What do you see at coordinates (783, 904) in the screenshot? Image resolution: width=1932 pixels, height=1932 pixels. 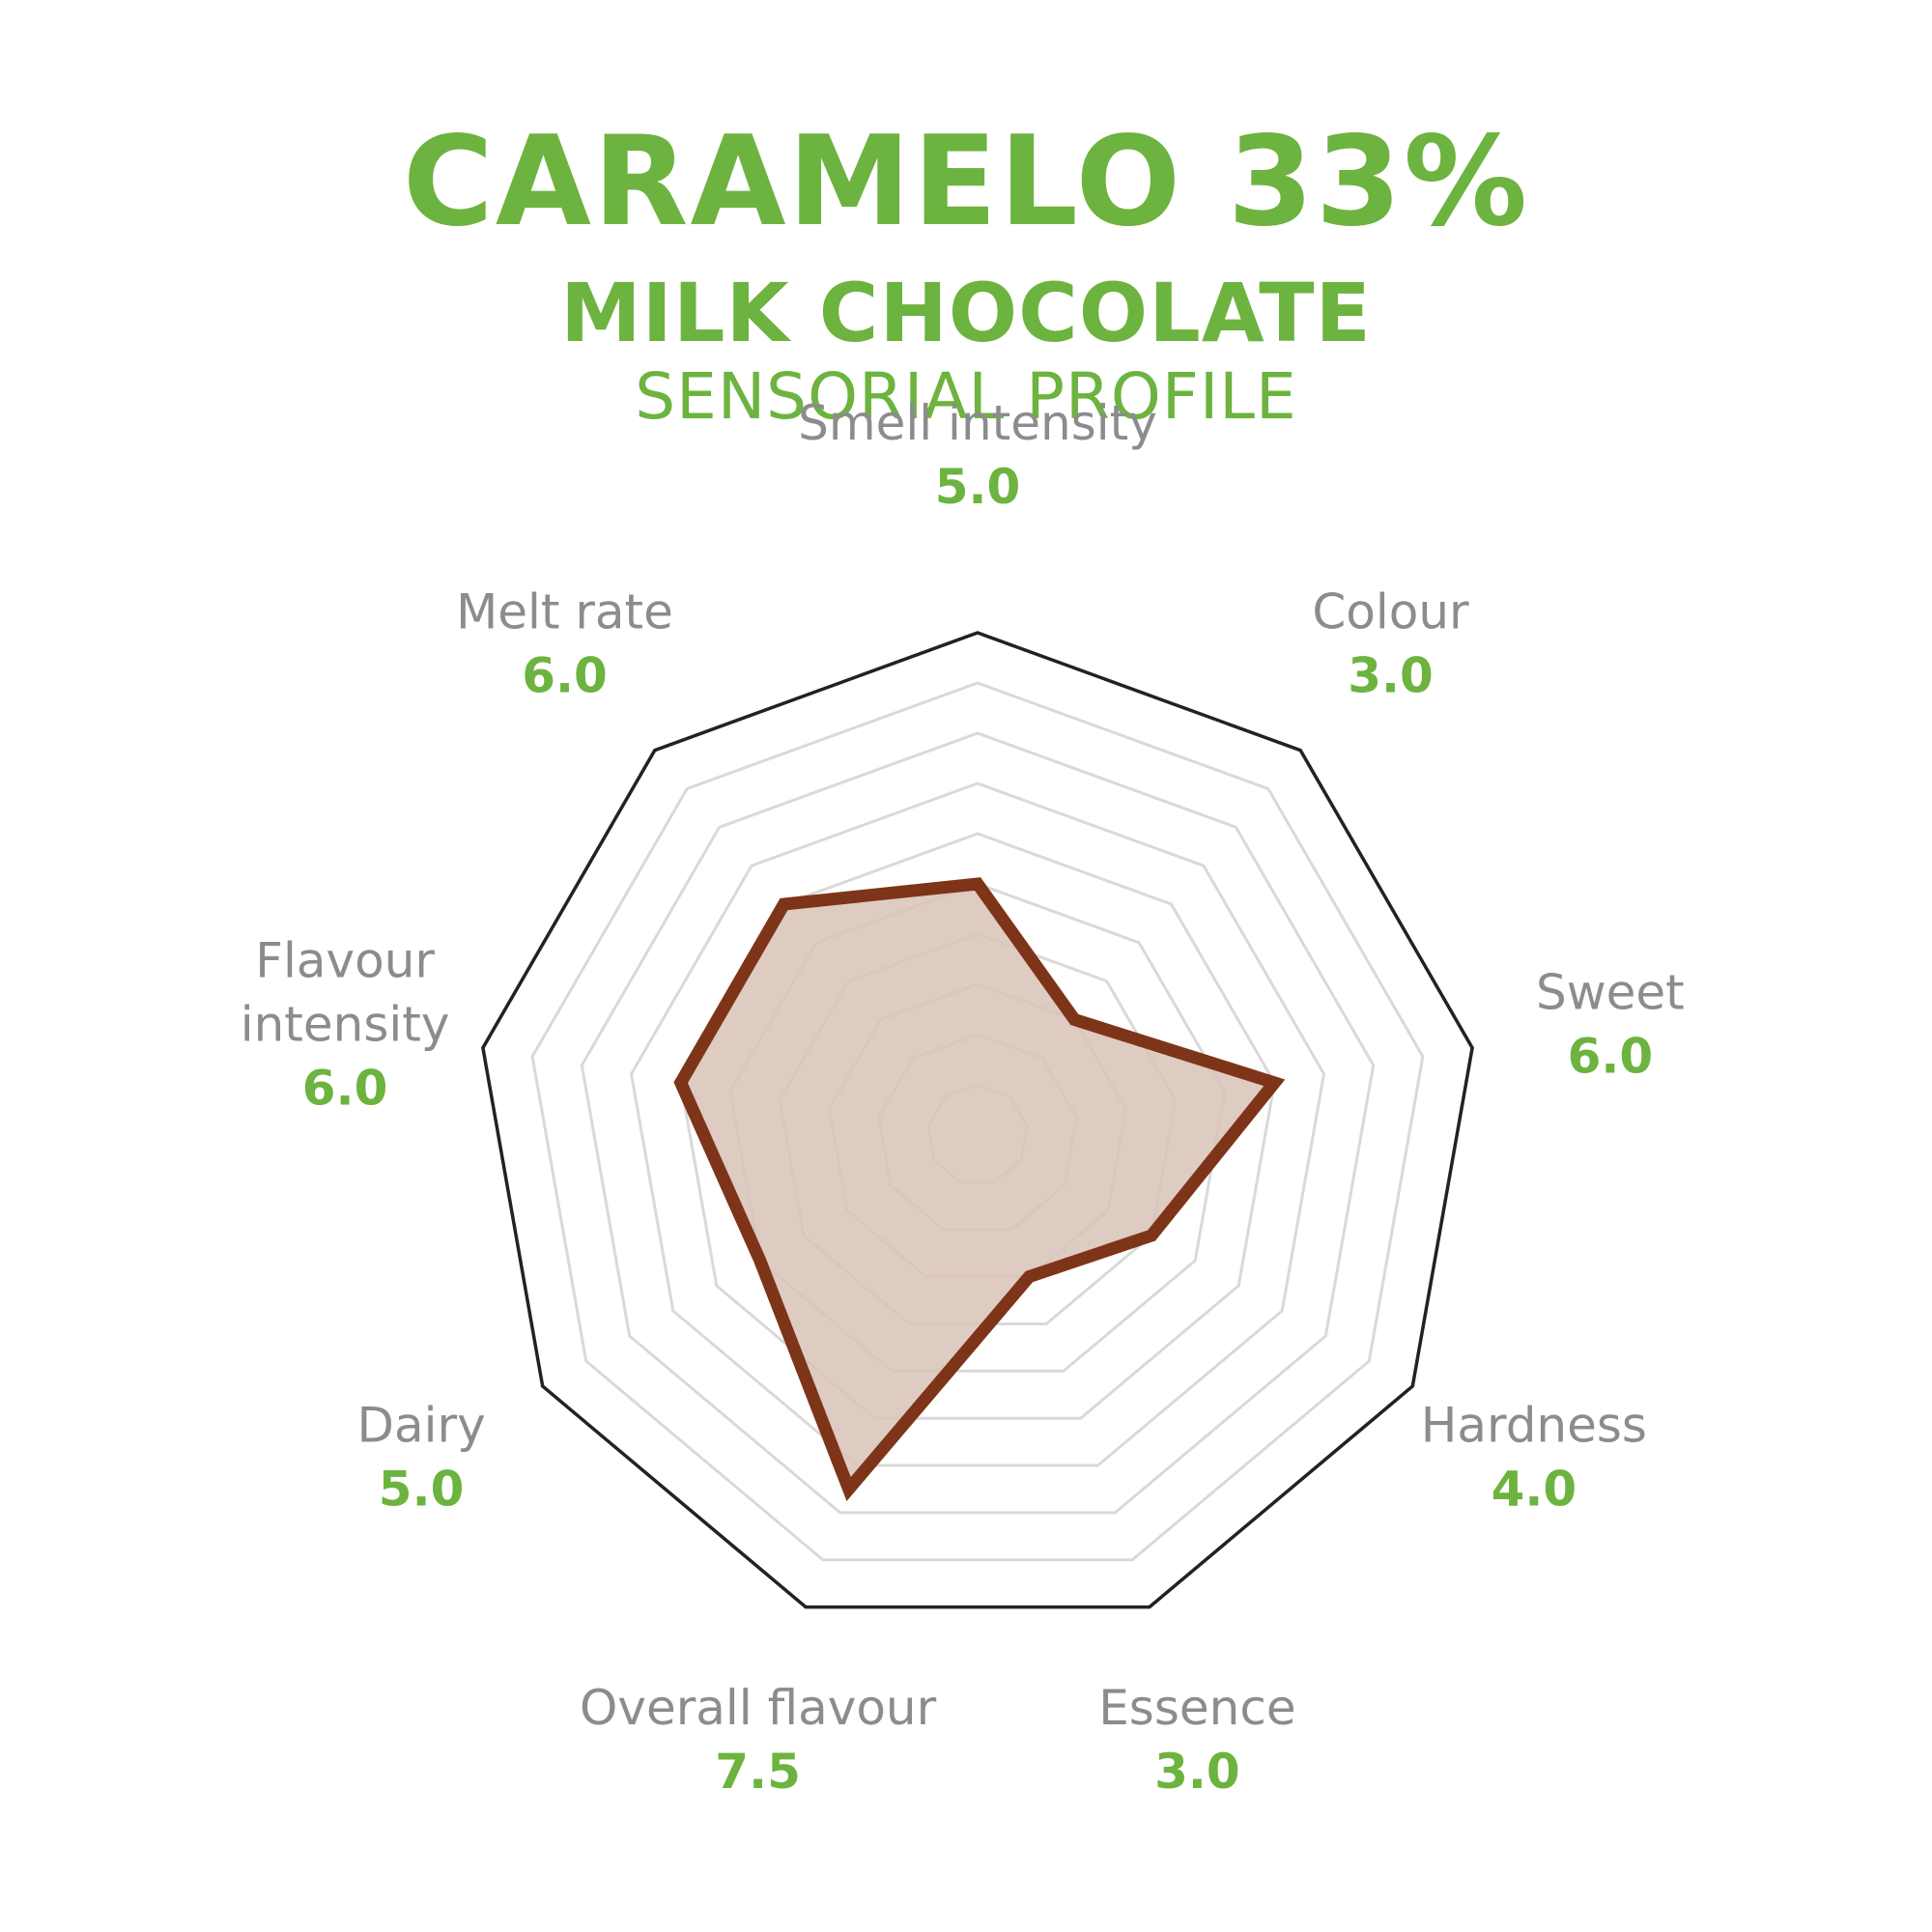 I see `data-point-melt-rate` at bounding box center [783, 904].